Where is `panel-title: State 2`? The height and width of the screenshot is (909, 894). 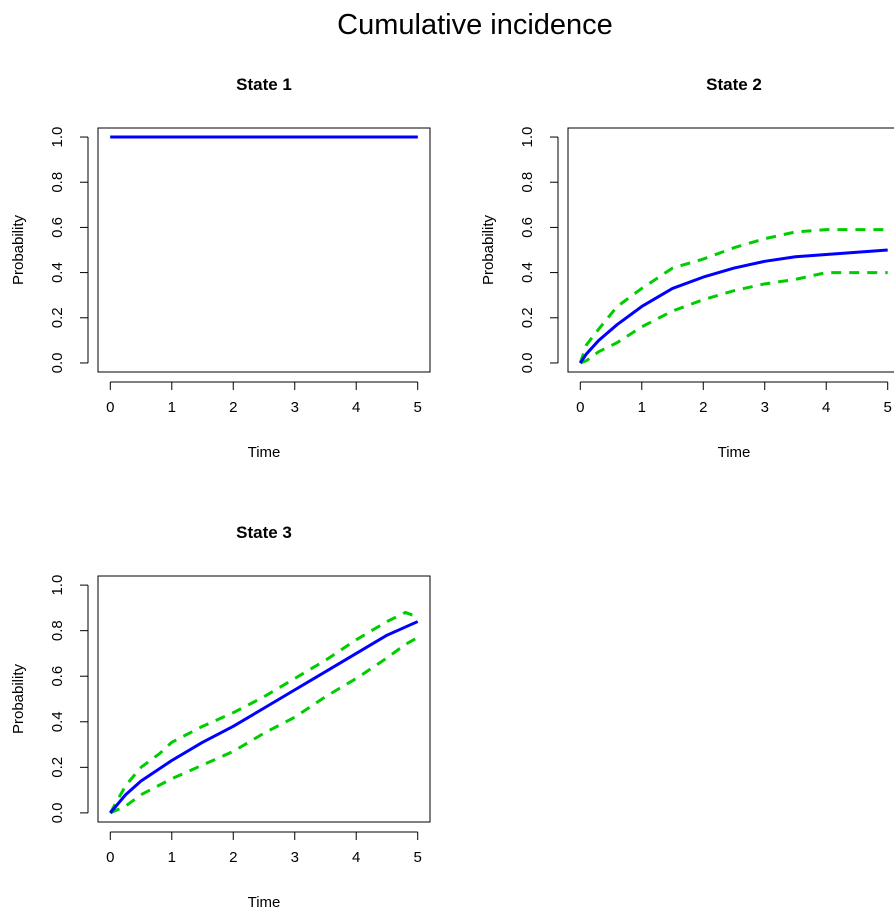 panel-title: State 2 is located at coordinates (734, 84).